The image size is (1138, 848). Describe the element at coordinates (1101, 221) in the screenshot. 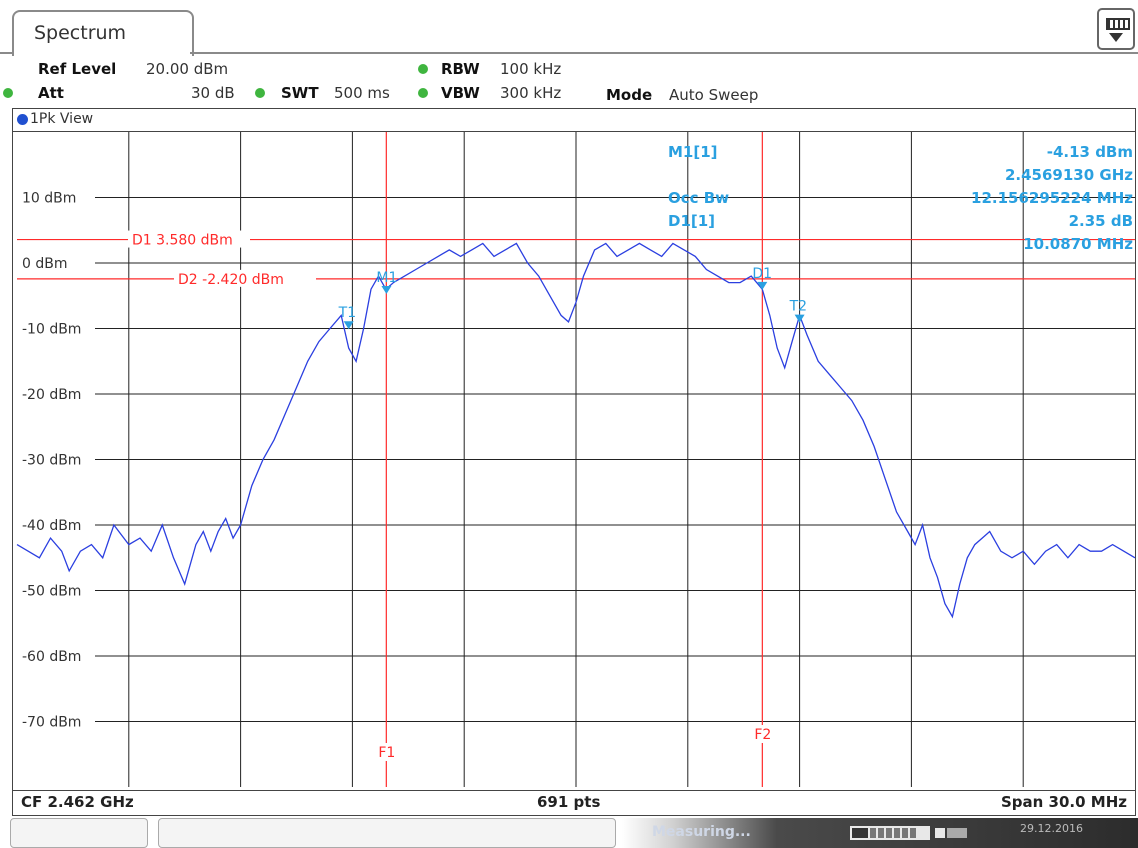

I see `marker-table-value: 2.35 dB` at that location.